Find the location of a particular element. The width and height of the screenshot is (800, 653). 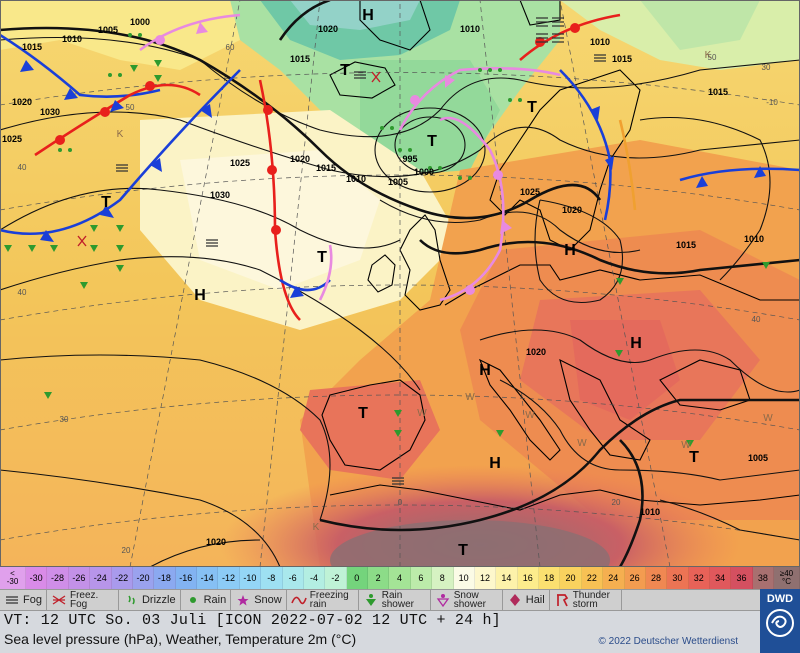

scale-step: 20 is located at coordinates (571, 578).